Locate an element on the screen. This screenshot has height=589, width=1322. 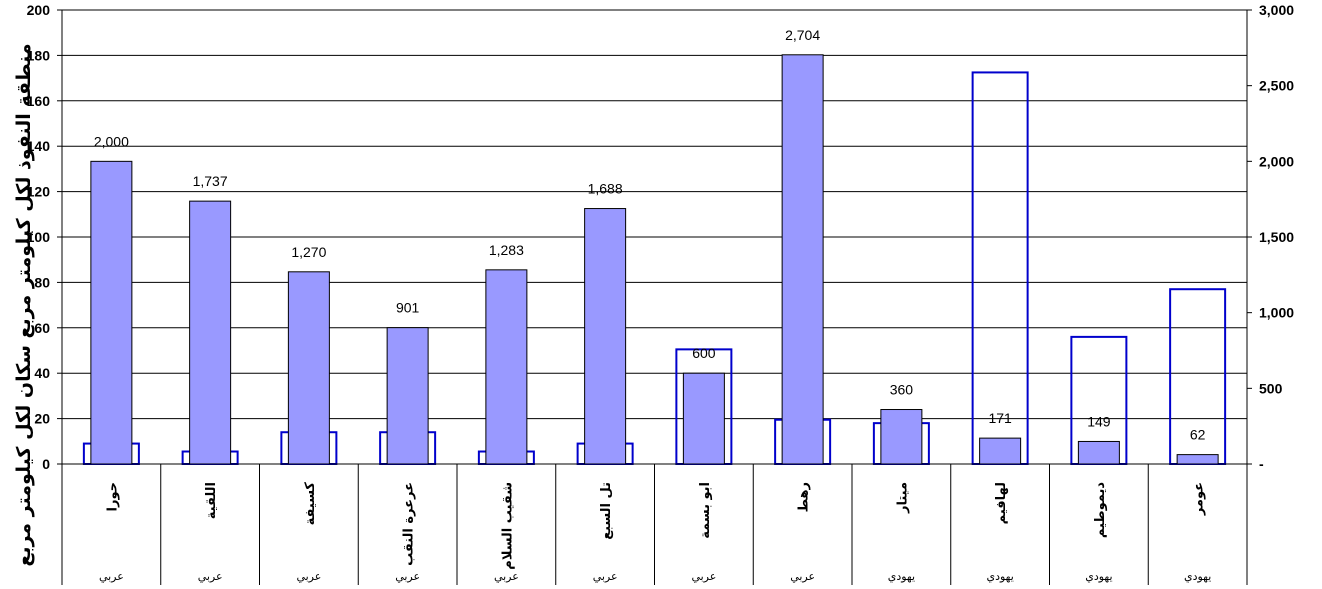
left-axis-ticks: 0 20 40 60 80 100 120 140 160 180 200 is located at coordinates (44, 237).